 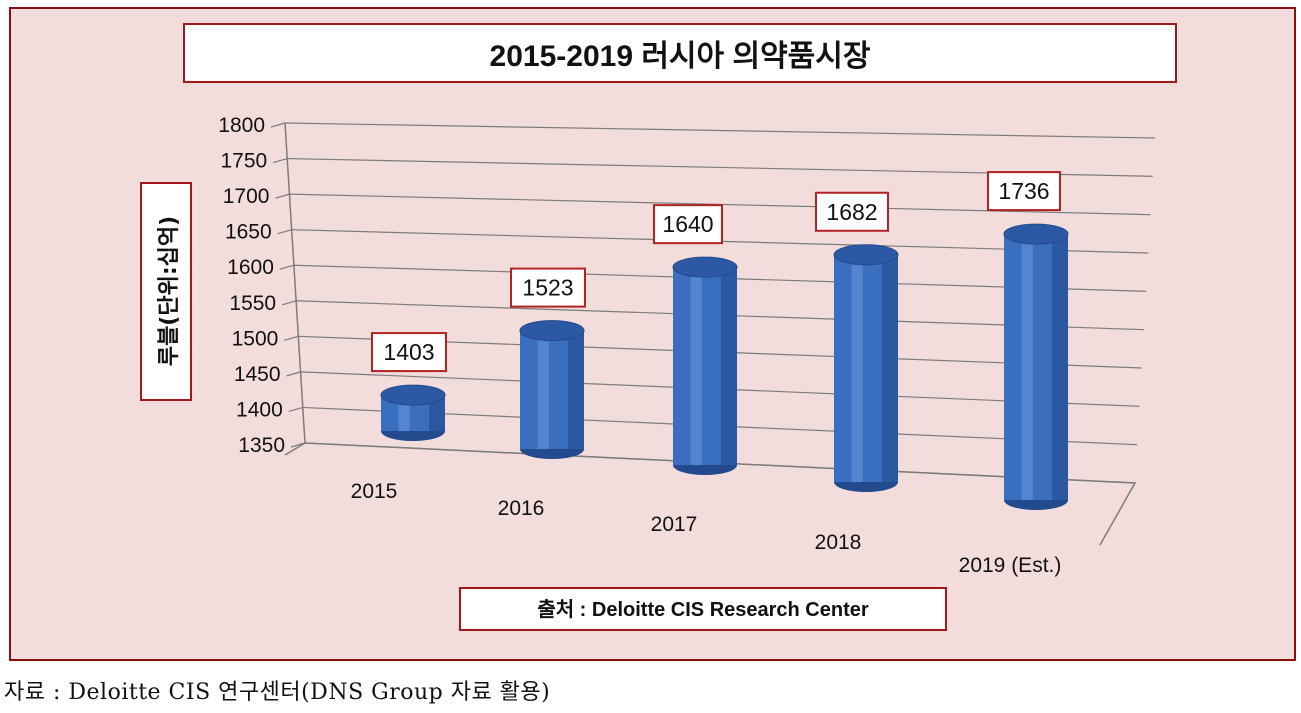 I want to click on data-label-text: 1682, so click(x=851, y=212).